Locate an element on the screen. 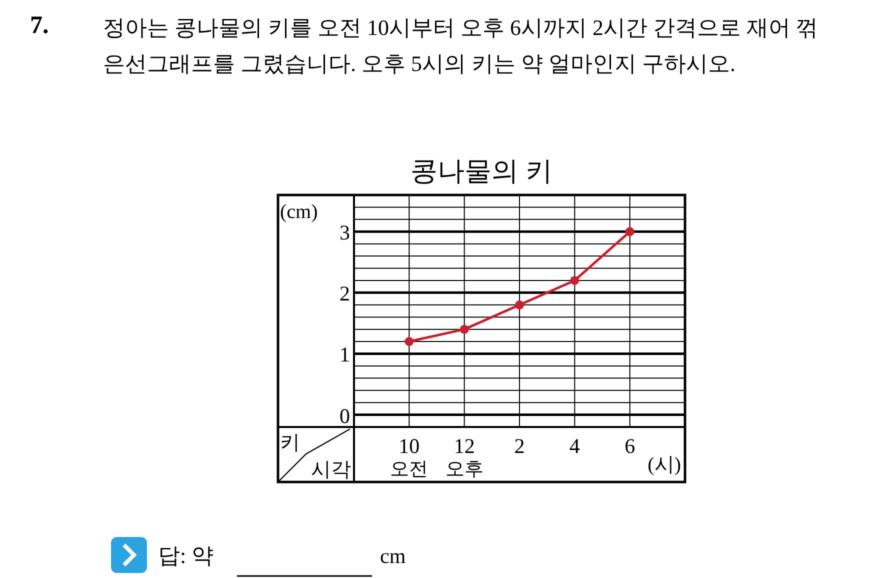  xtick: 6 is located at coordinates (630, 446).